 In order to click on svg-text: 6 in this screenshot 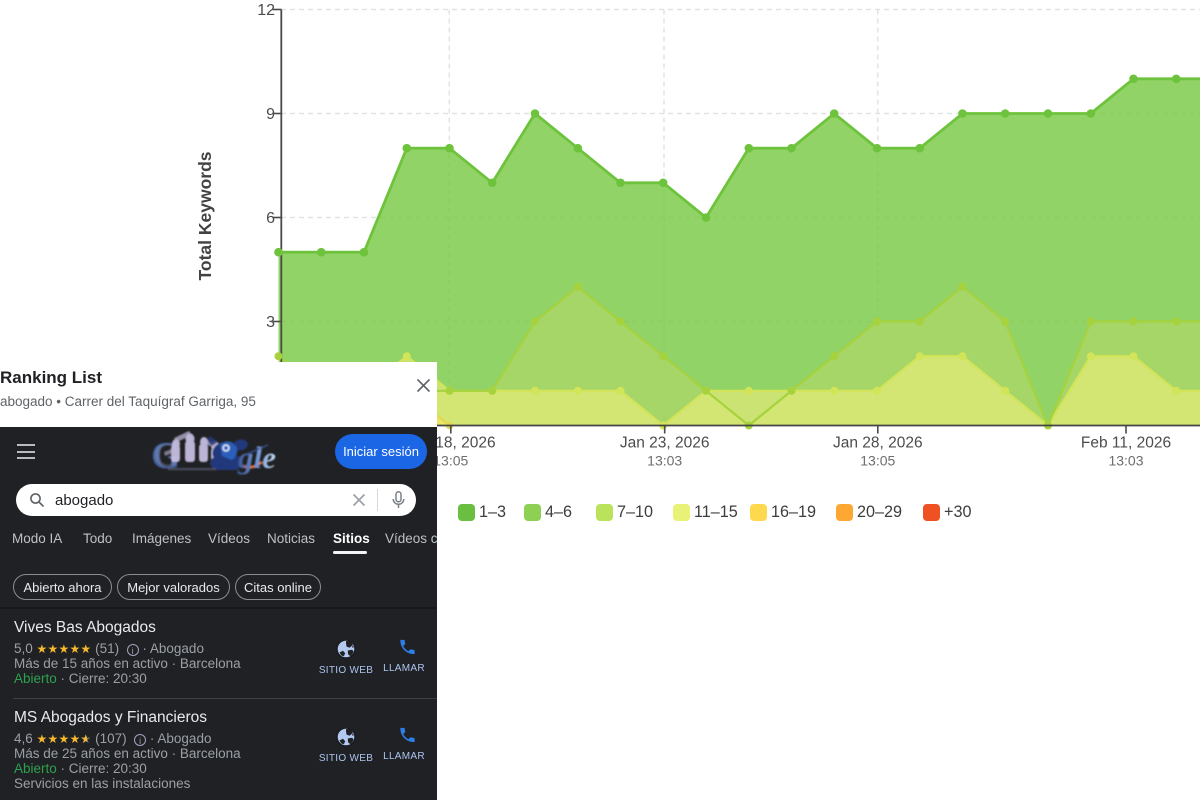, I will do `click(270, 218)`.